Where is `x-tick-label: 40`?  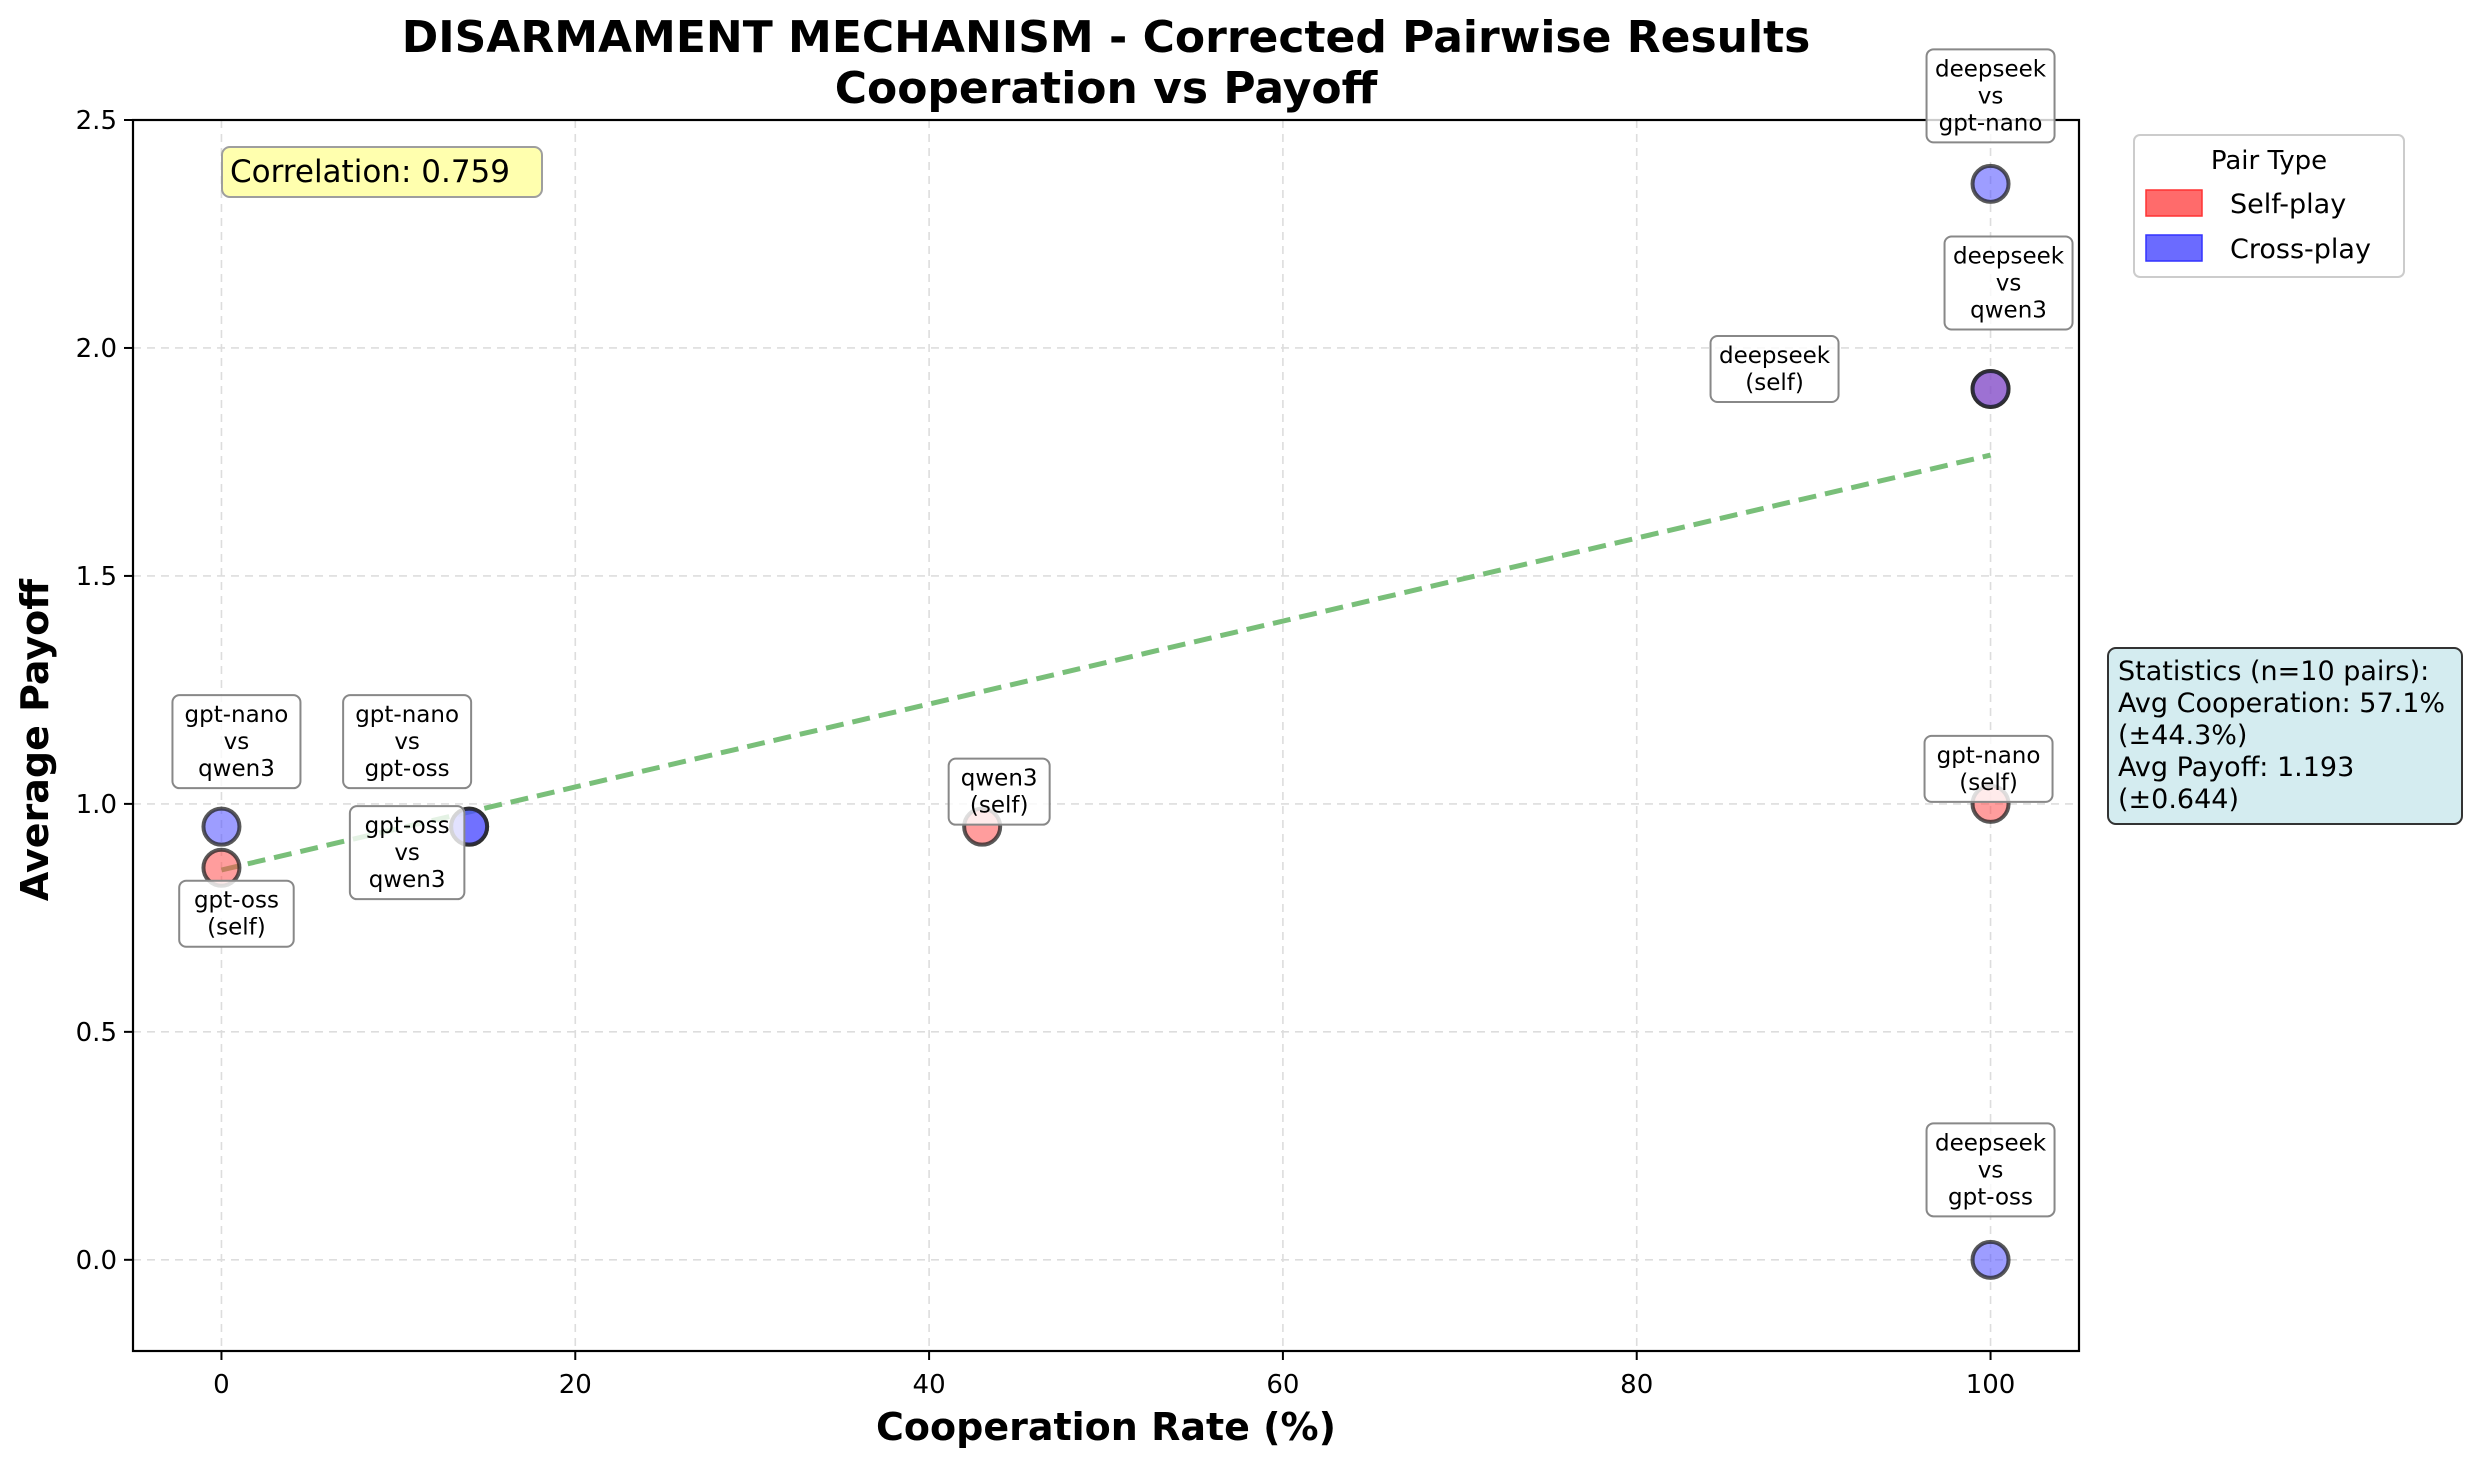
x-tick-label: 40 is located at coordinates (929, 1385).